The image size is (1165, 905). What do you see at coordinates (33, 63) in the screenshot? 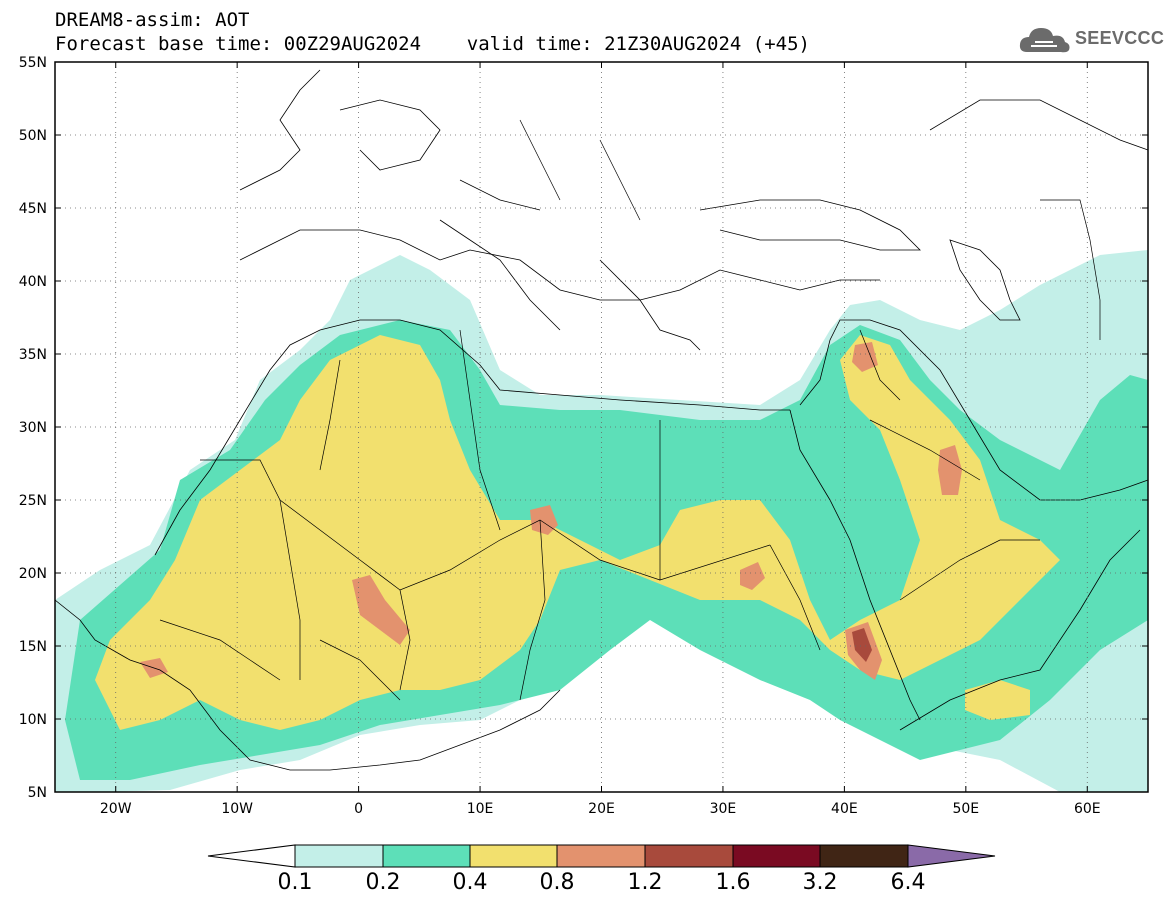
I see `lat-tick-label: 55N` at bounding box center [33, 63].